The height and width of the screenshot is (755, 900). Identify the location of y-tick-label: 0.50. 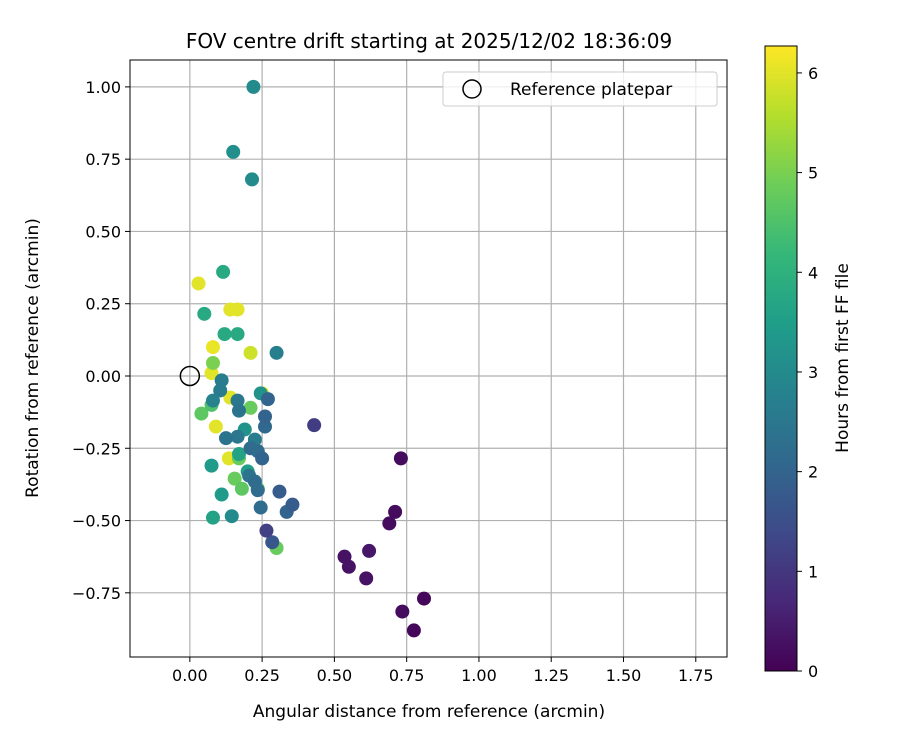
(103, 231).